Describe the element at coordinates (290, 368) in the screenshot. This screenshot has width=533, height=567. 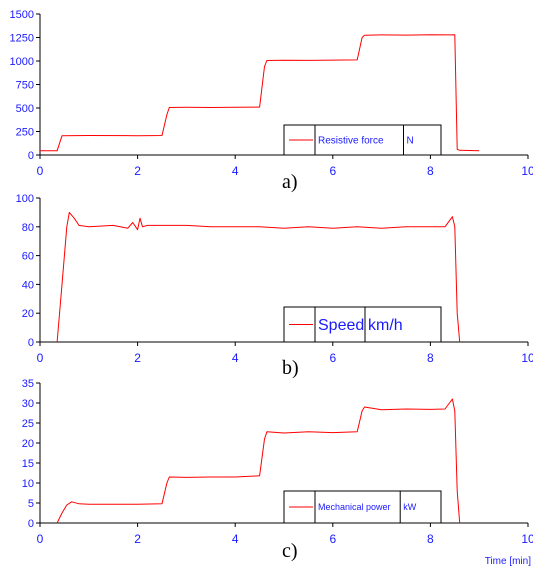
I see `panel-label-b: b)` at that location.